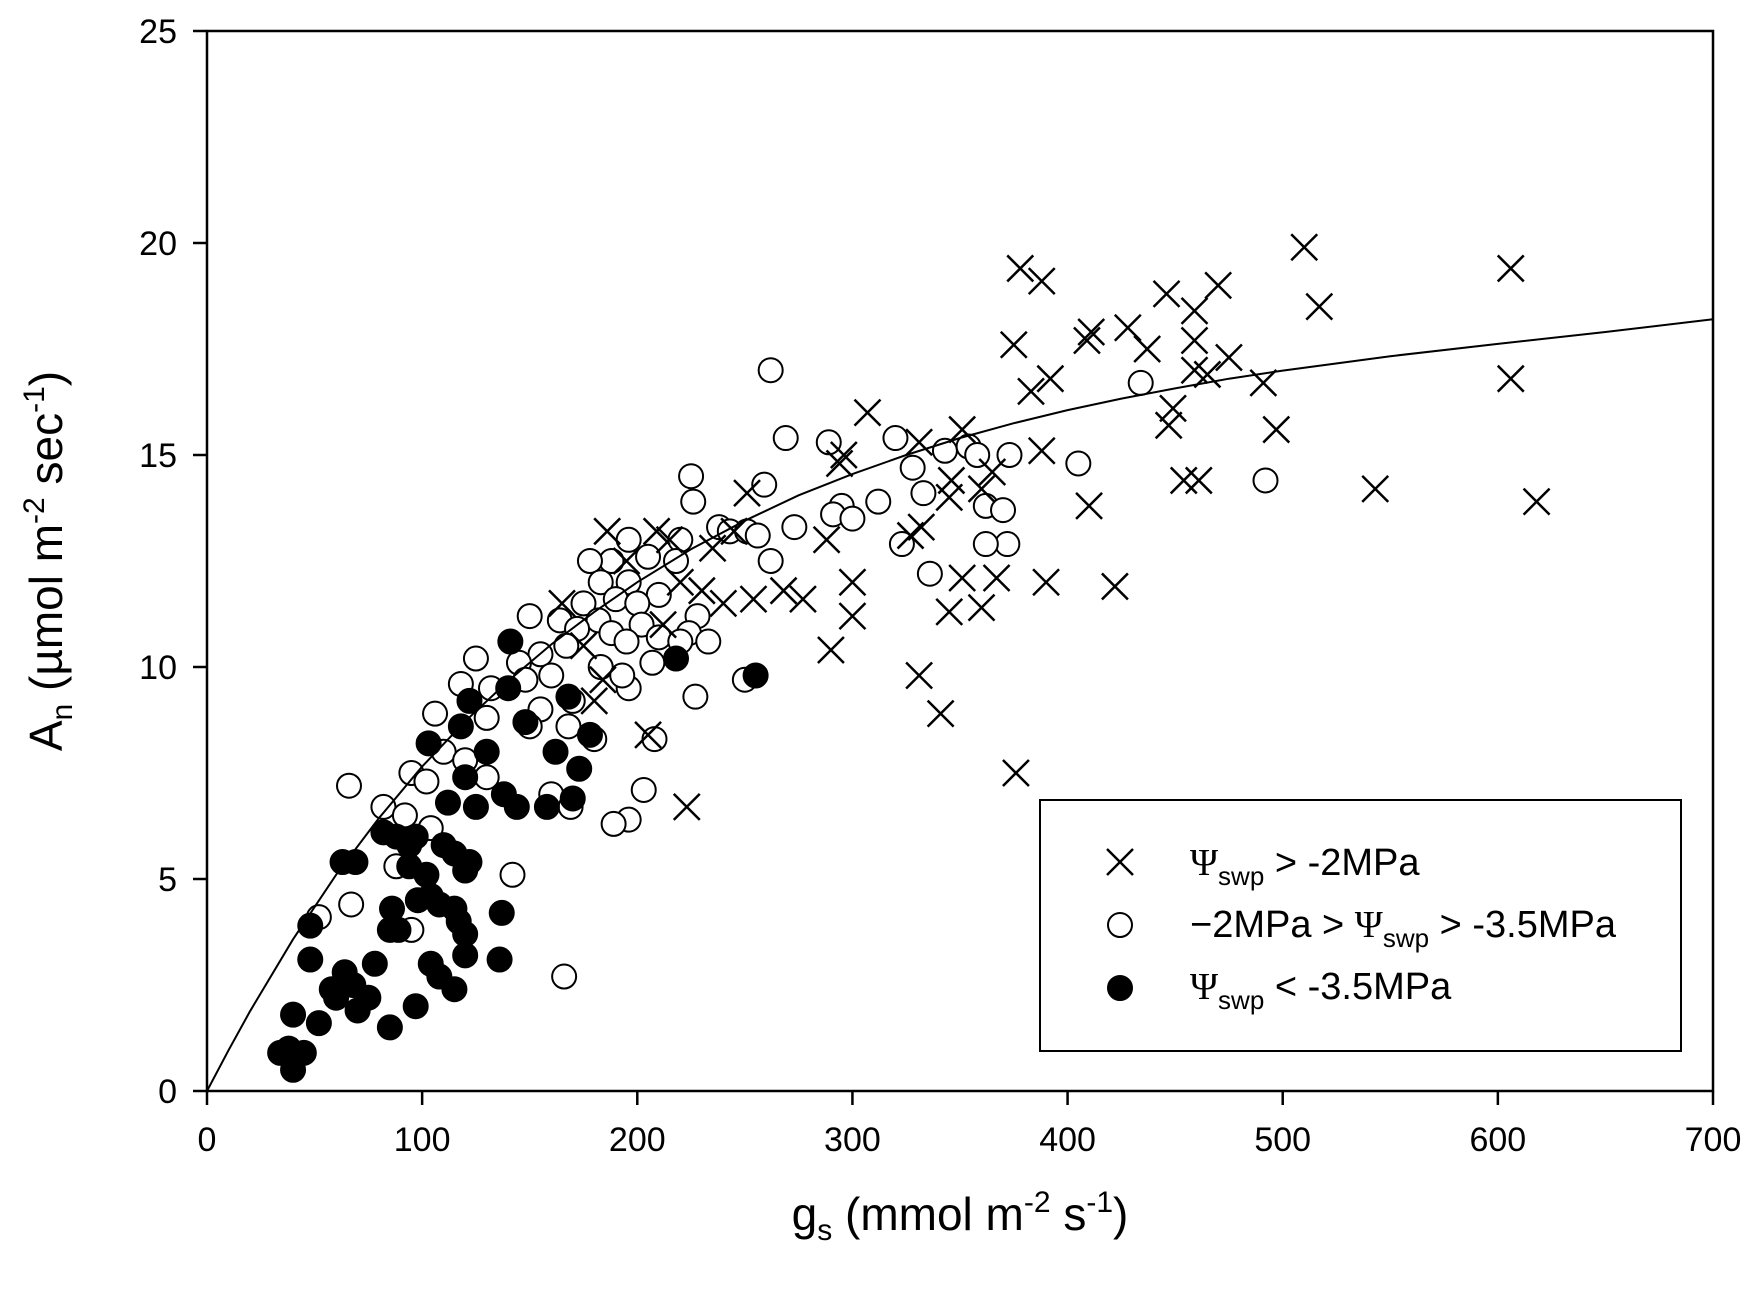  I want to click on x-axis-title-sub: s, so click(824, 1230).